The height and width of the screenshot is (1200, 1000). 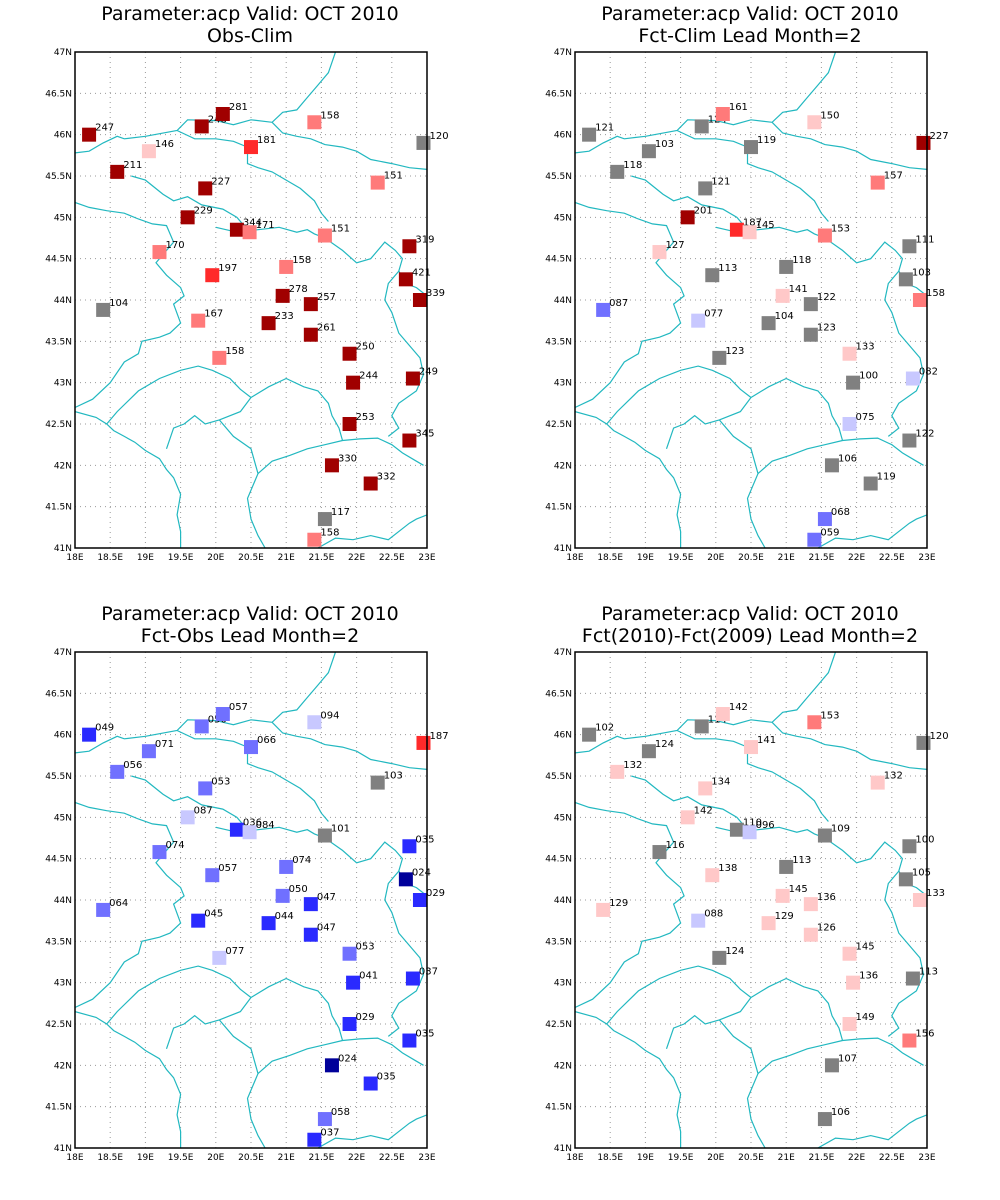 I want to click on station-value-label: 122, so click(x=826, y=297).